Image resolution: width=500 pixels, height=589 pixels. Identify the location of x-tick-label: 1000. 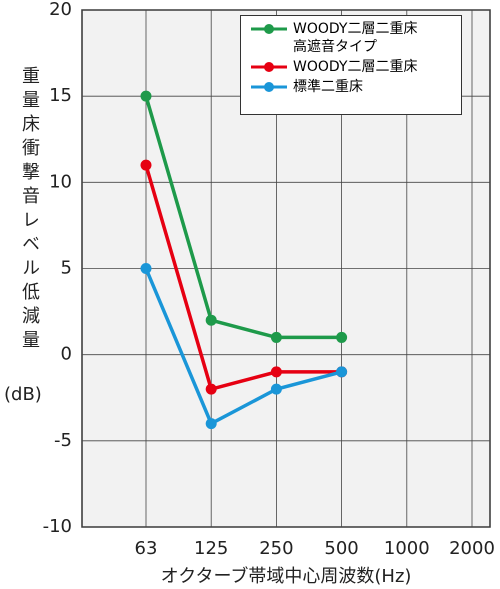
(407, 548).